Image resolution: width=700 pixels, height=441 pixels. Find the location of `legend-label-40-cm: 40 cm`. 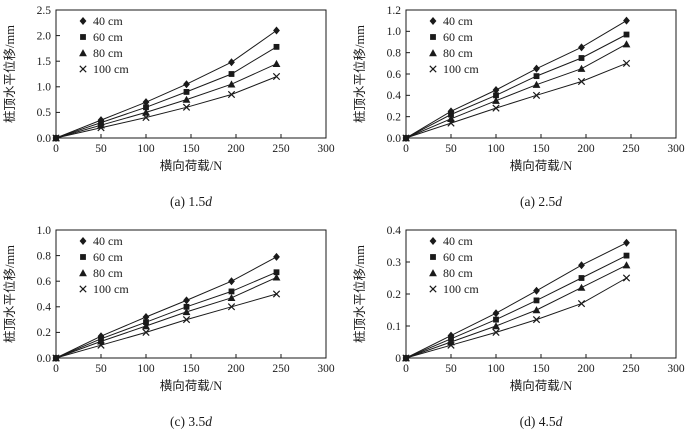

legend-label-40-cm: 40 cm is located at coordinates (458, 241).